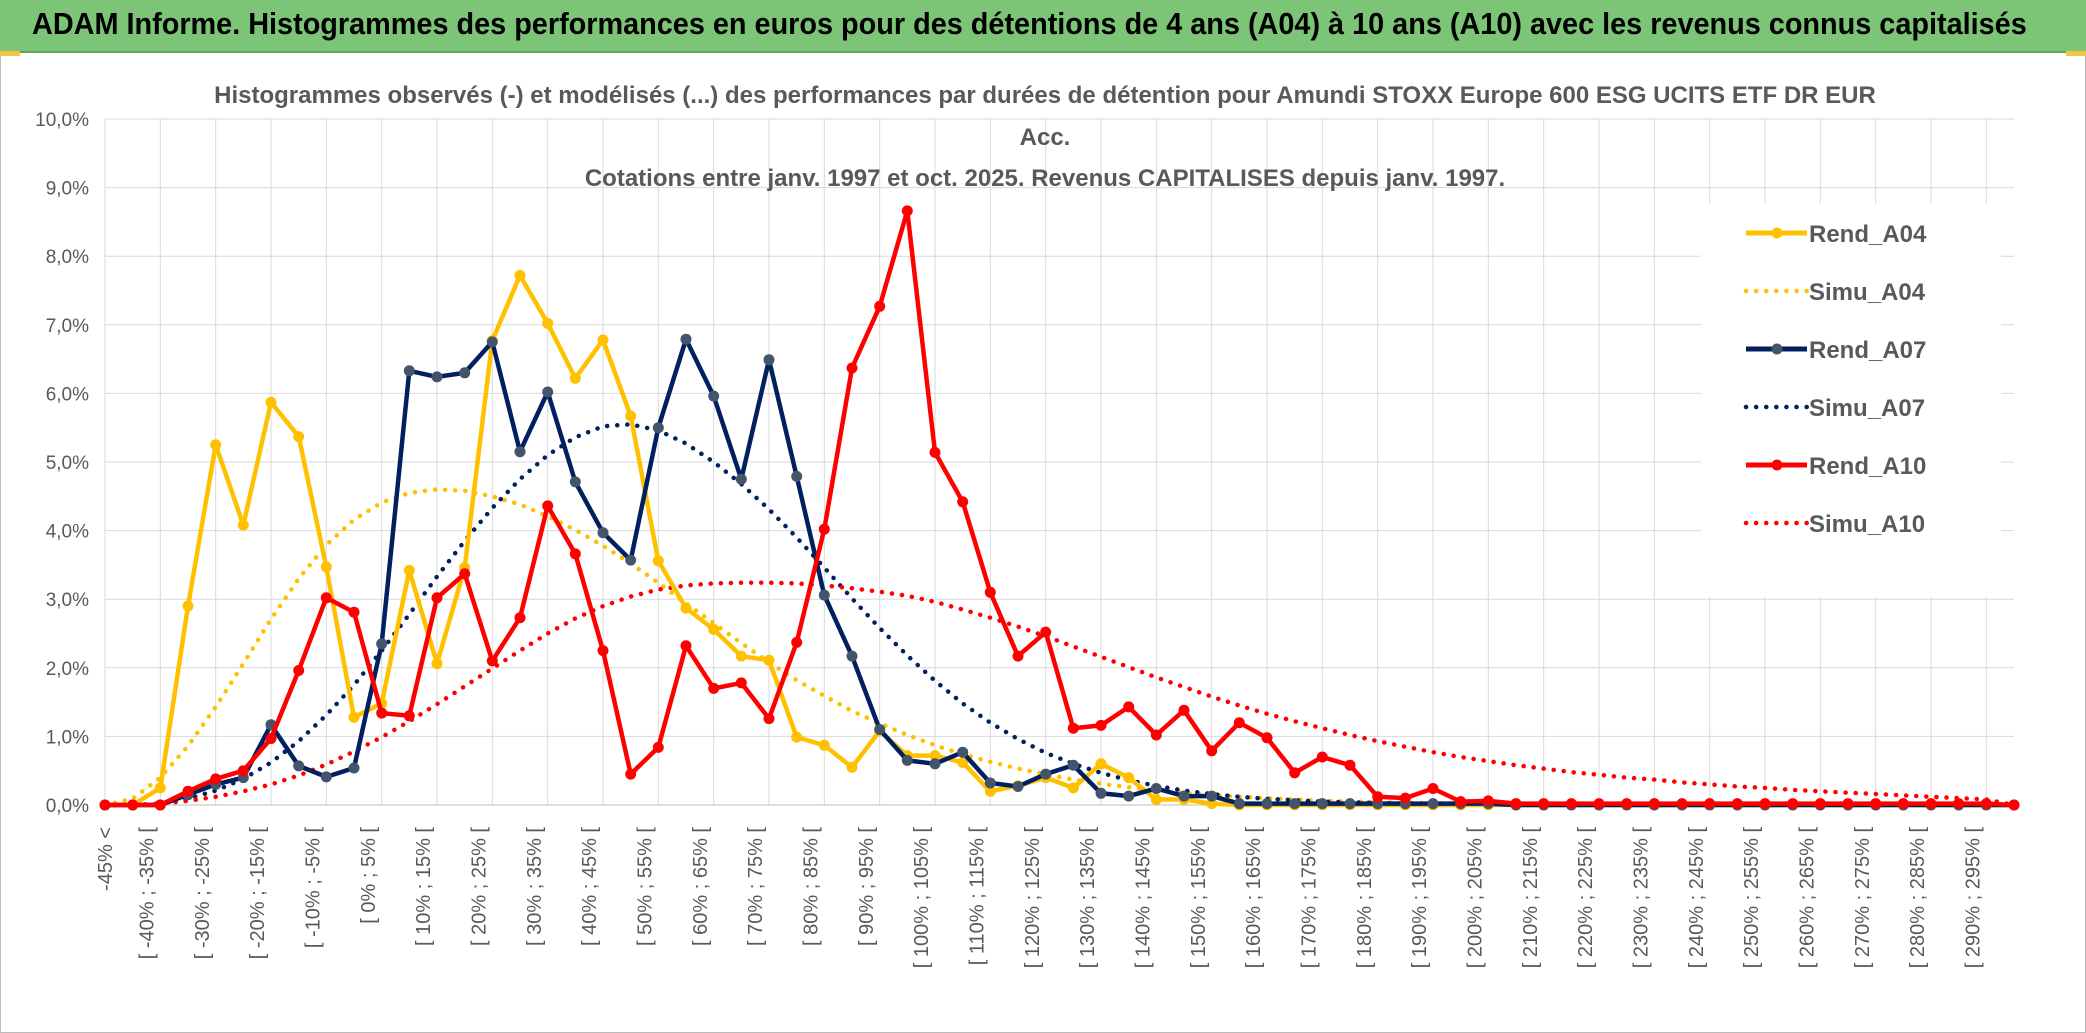 The width and height of the screenshot is (2086, 1033). What do you see at coordinates (1867, 524) in the screenshot?
I see `legend-label: Simu_A10` at bounding box center [1867, 524].